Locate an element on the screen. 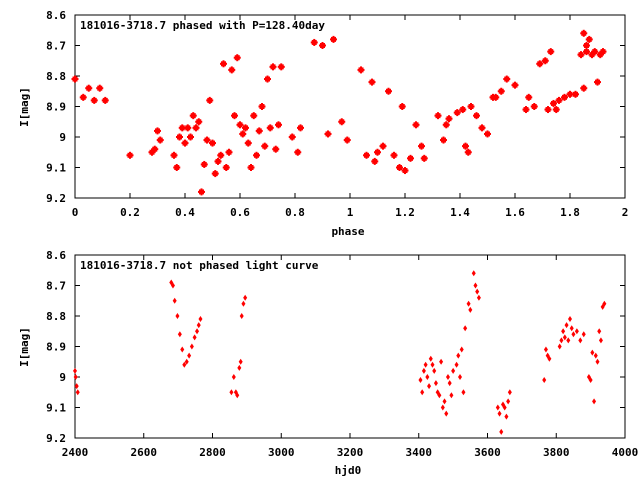 The height and width of the screenshot is (480, 640). x-tick-label: 1.8 is located at coordinates (570, 212).